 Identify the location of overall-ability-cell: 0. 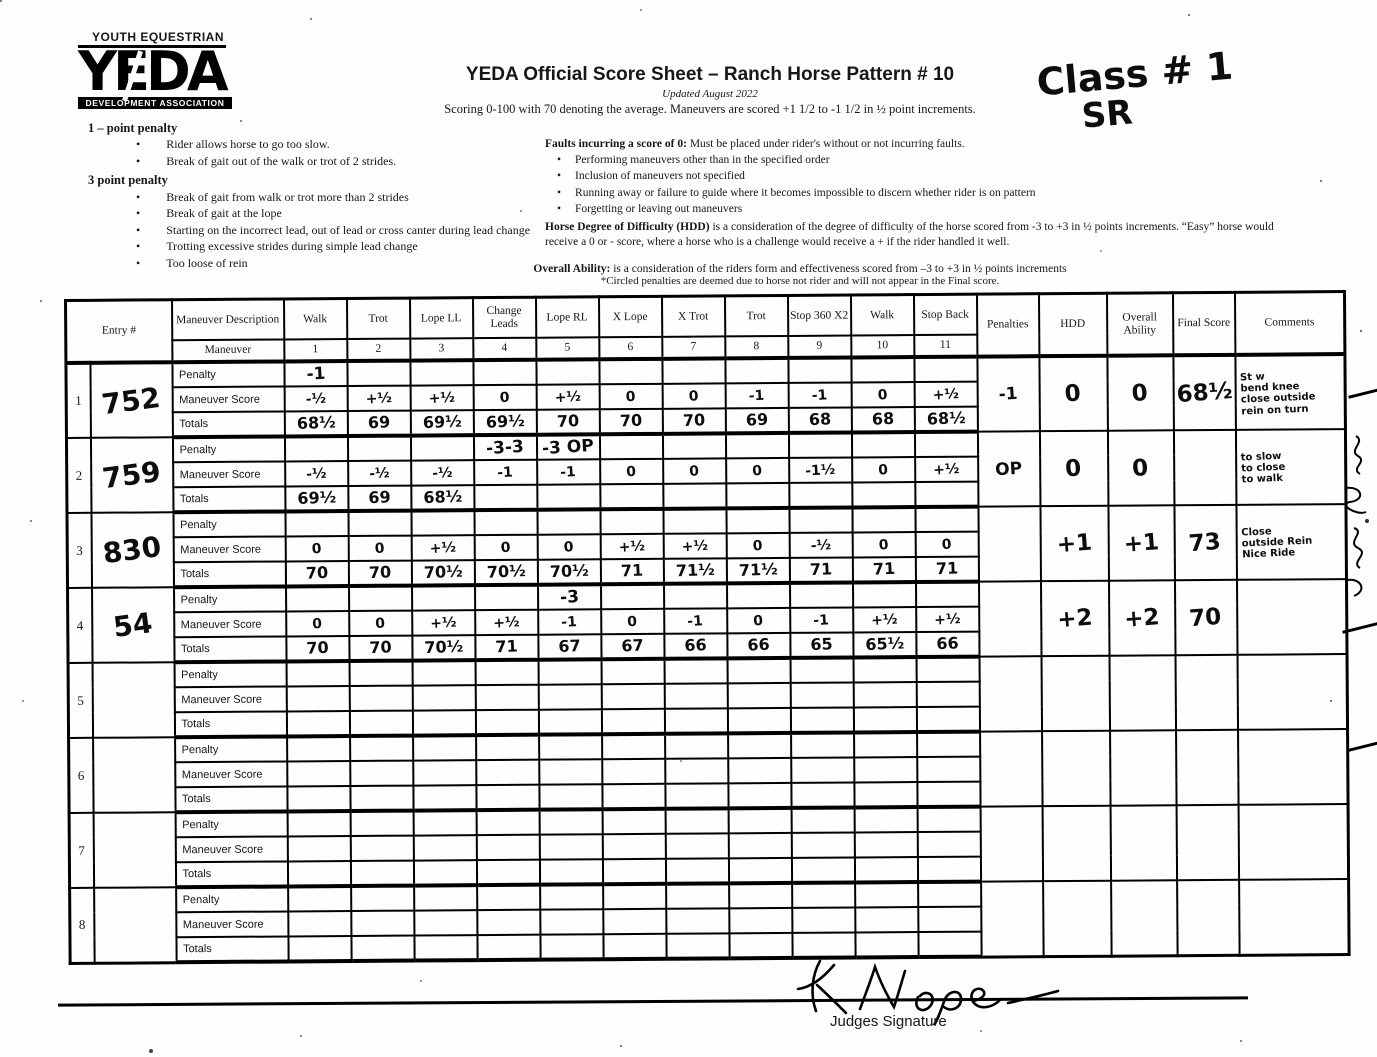
(1140, 468).